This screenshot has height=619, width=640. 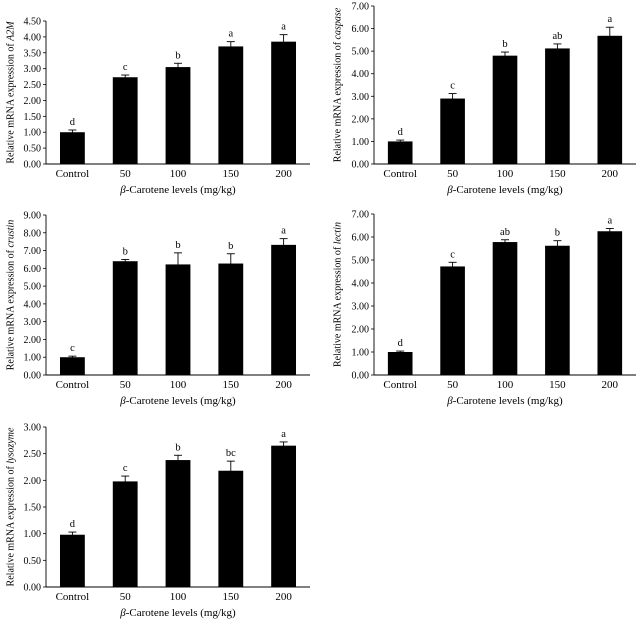 What do you see at coordinates (11, 295) in the screenshot?
I see `y-axis-label: Relative mRNA expression of crustin` at bounding box center [11, 295].